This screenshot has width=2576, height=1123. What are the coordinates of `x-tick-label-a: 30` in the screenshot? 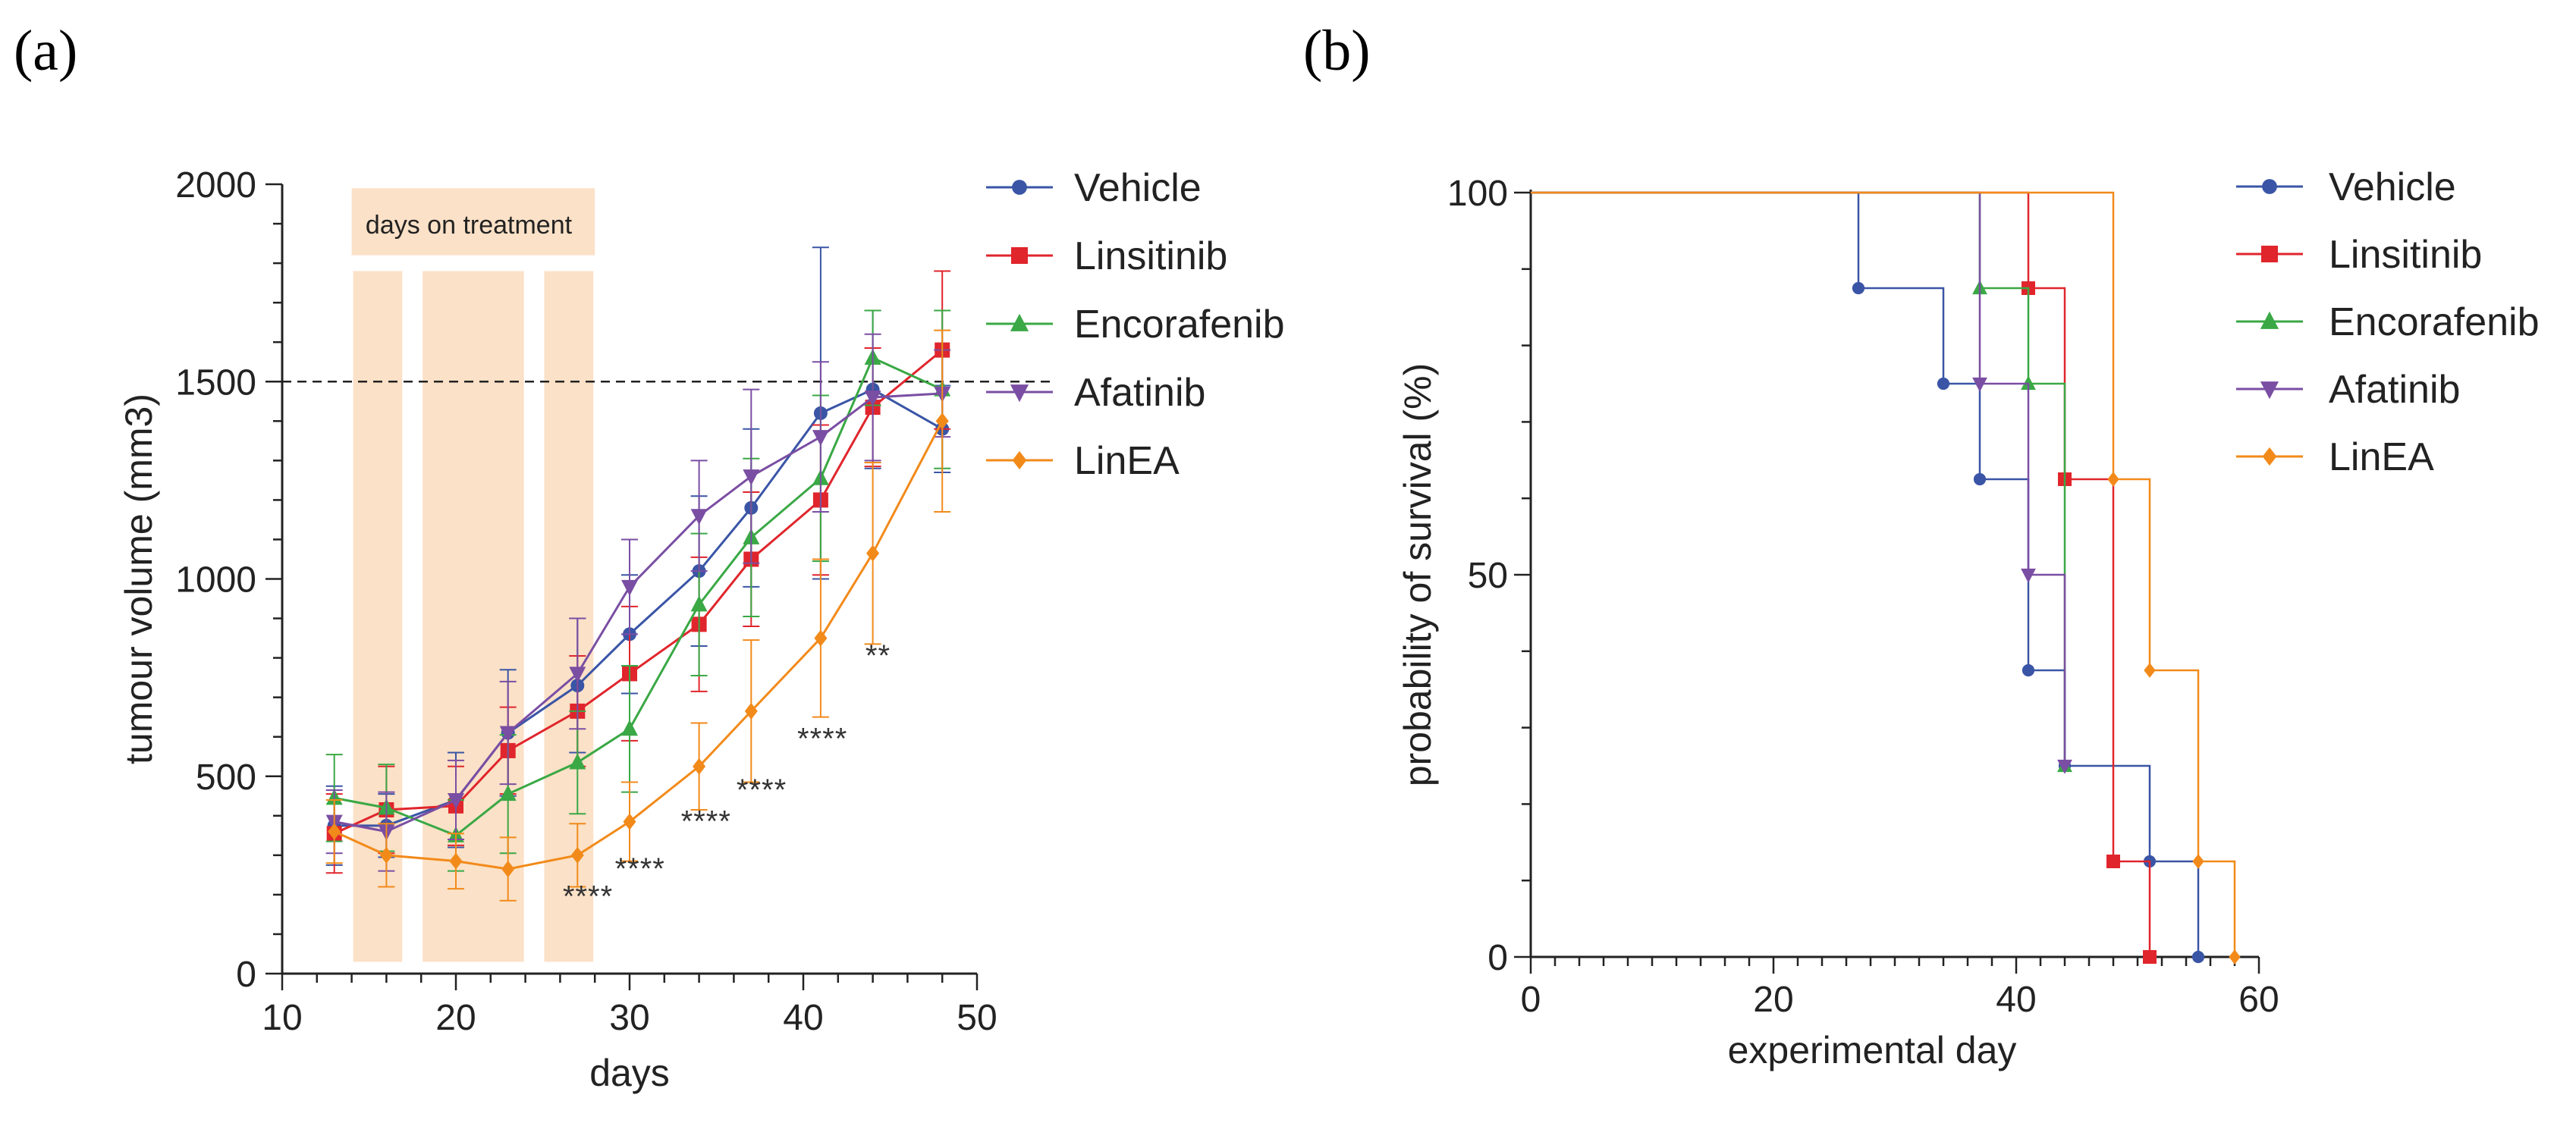 It's located at (629, 1018).